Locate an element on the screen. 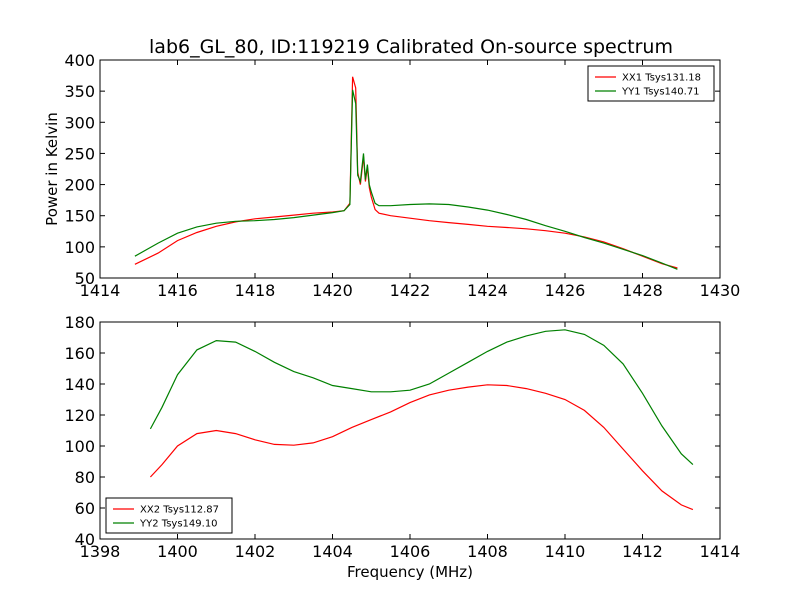 This screenshot has height=600, width=800. x-tick-label: 1410 is located at coordinates (565, 551).